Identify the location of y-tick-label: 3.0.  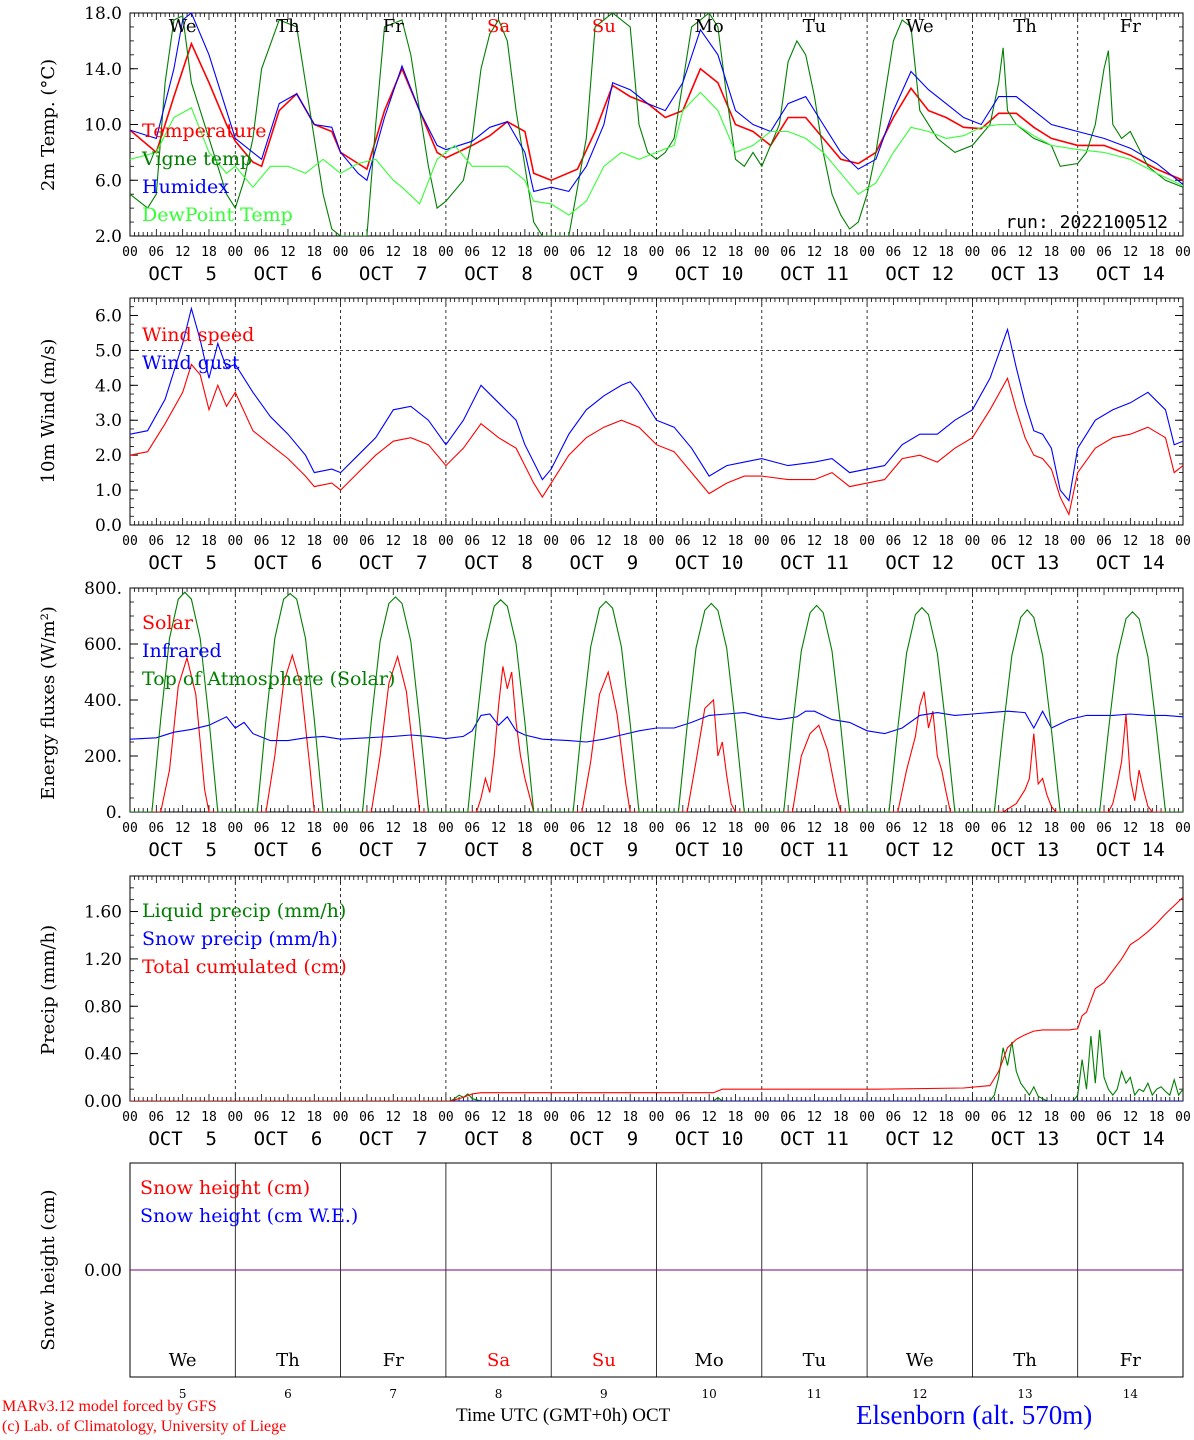
(108, 421).